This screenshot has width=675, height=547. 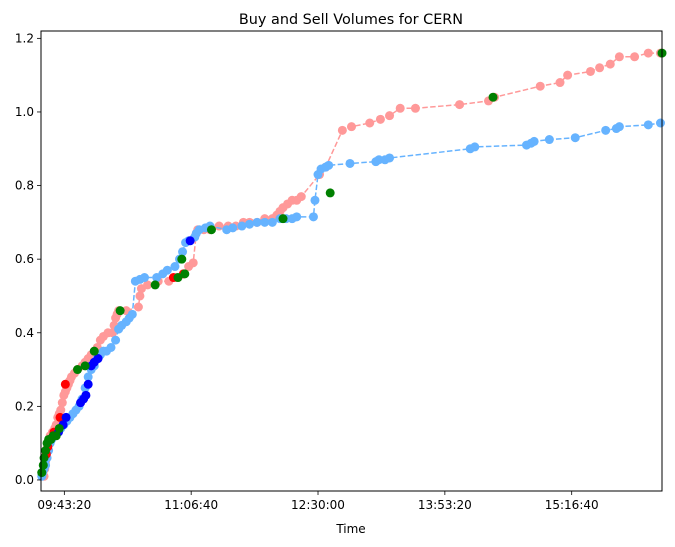 What do you see at coordinates (350, 529) in the screenshot?
I see `x-axis-label: Time` at bounding box center [350, 529].